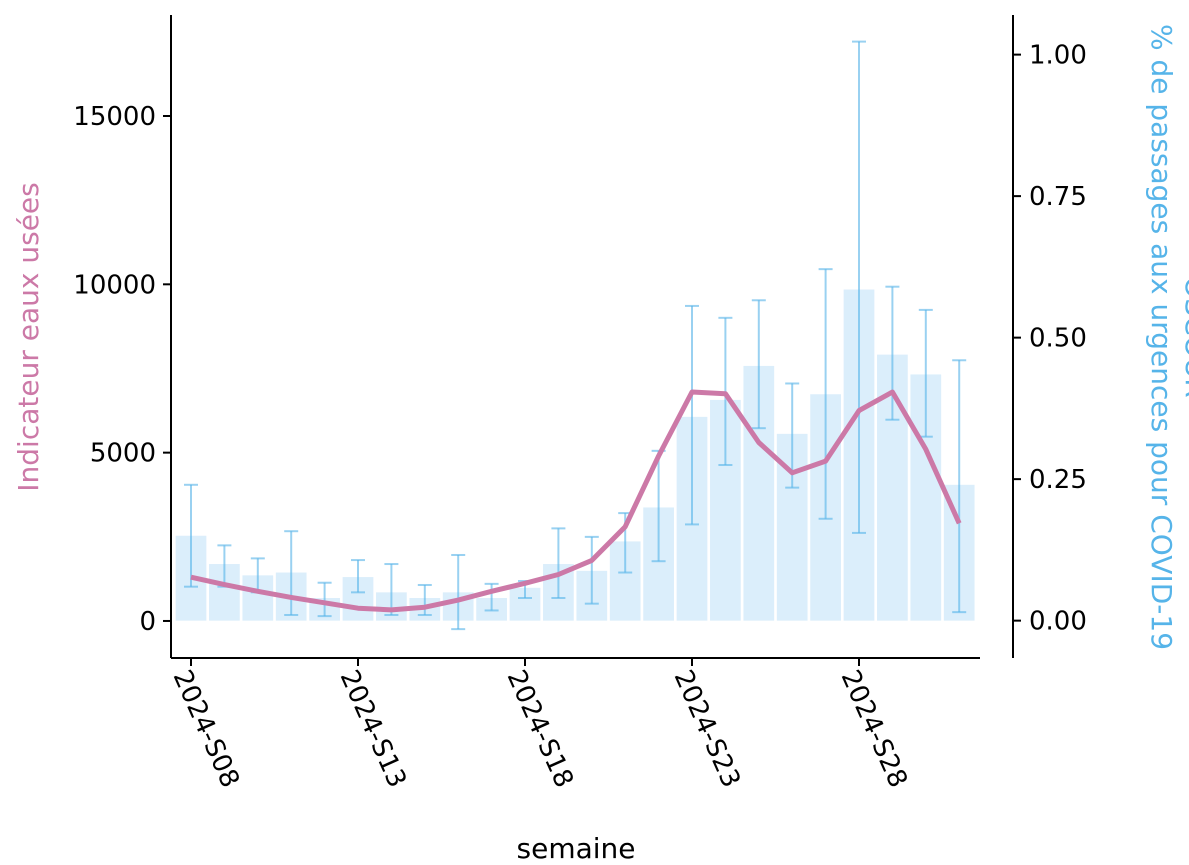 The width and height of the screenshot is (1189, 865). I want to click on right-y-tick-label: 1.00, so click(1058, 56).